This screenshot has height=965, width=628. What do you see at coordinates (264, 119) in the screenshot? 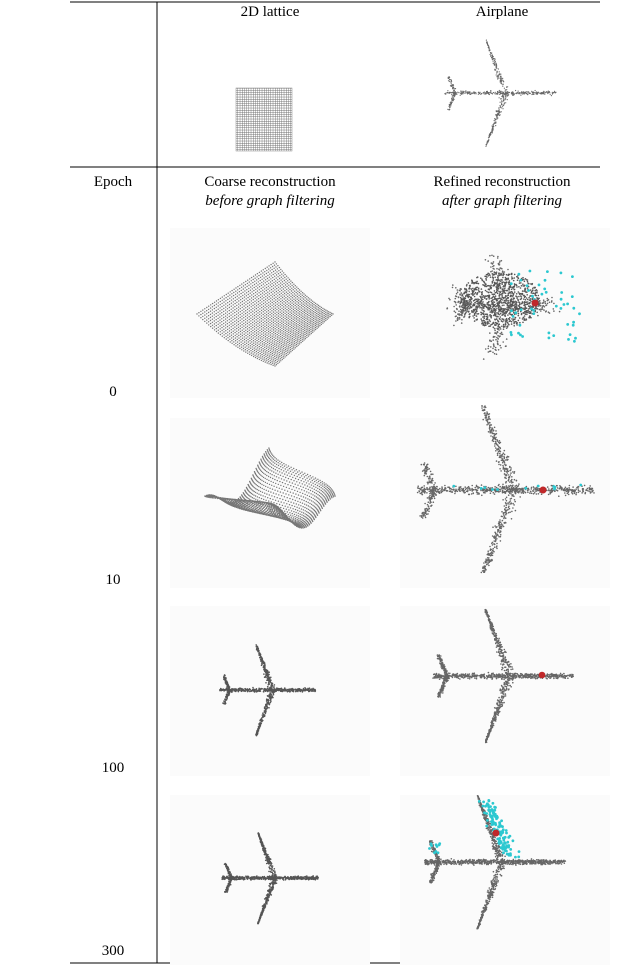
I see `lattice-image` at bounding box center [264, 119].